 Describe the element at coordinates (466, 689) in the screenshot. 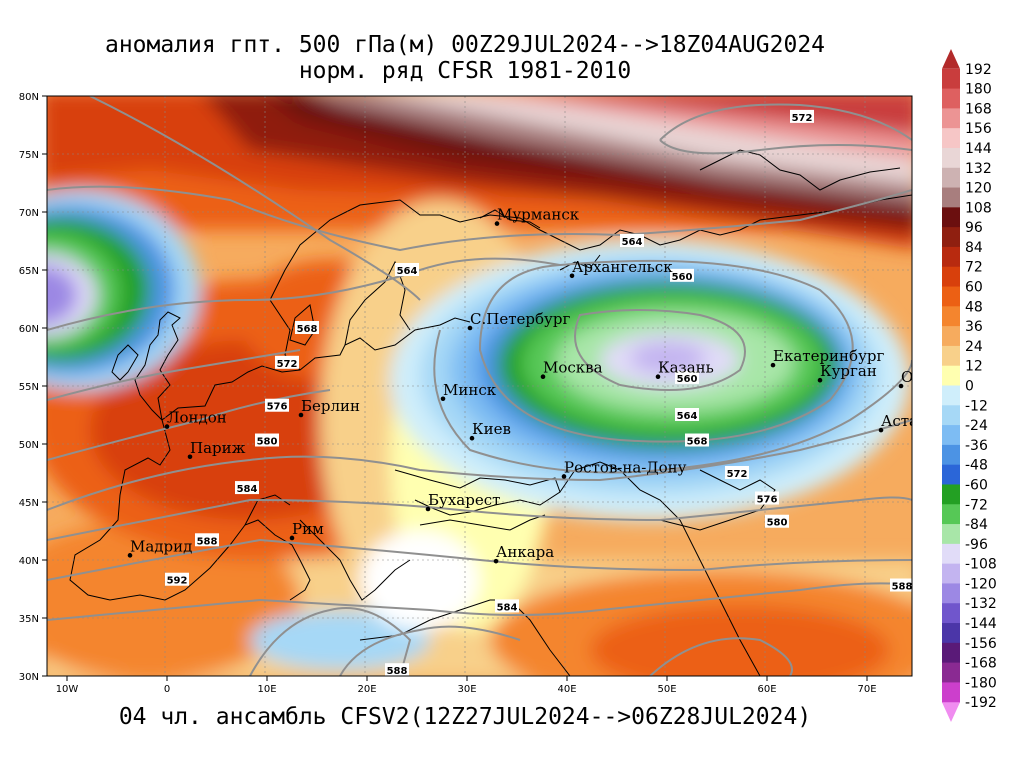

I see `lon-tick-label: 30E` at that location.